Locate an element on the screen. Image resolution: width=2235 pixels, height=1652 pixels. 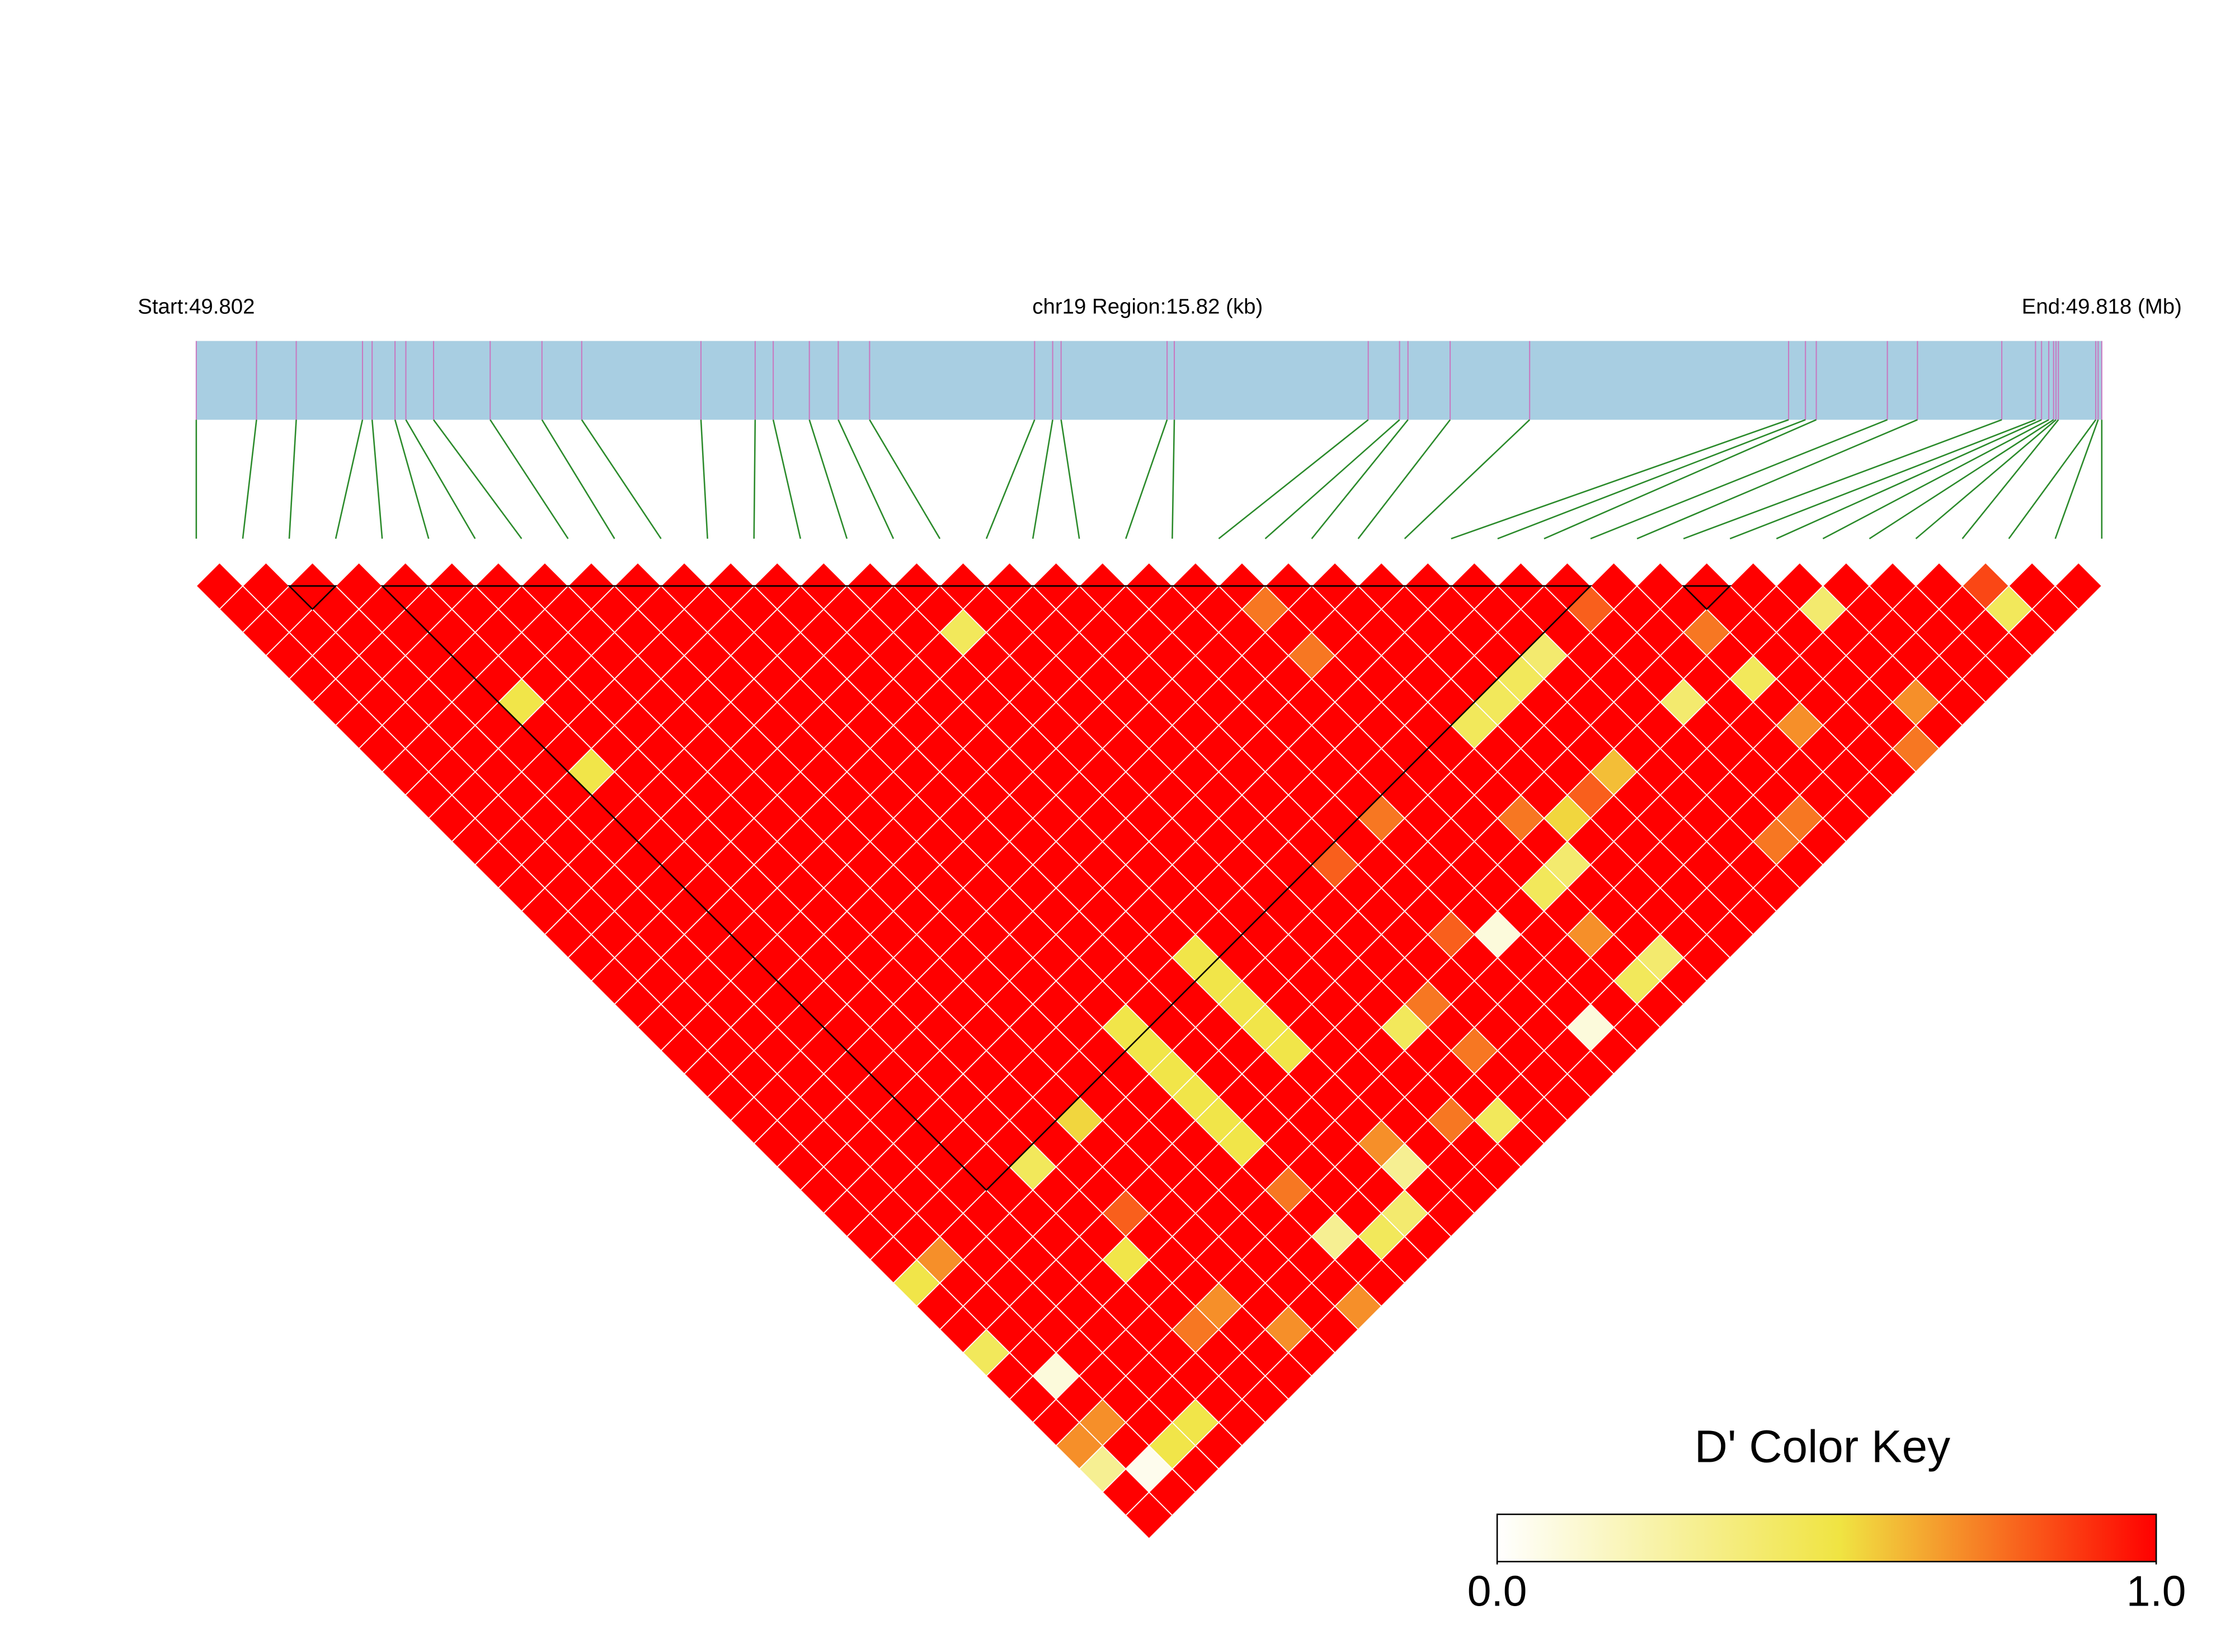
ld-cell is located at coordinates (1149, 1516).